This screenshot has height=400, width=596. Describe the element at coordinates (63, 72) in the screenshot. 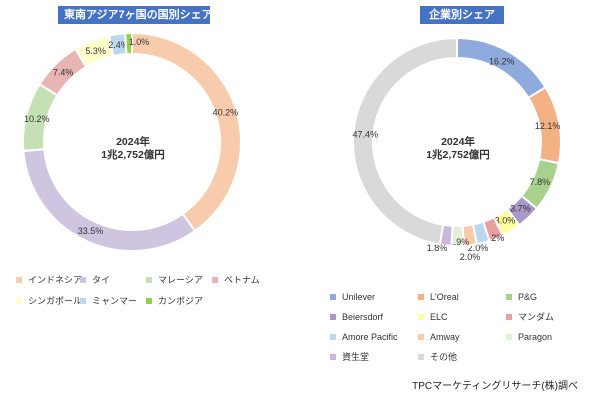

I see `slice-label-0-3: 7.4%` at that location.